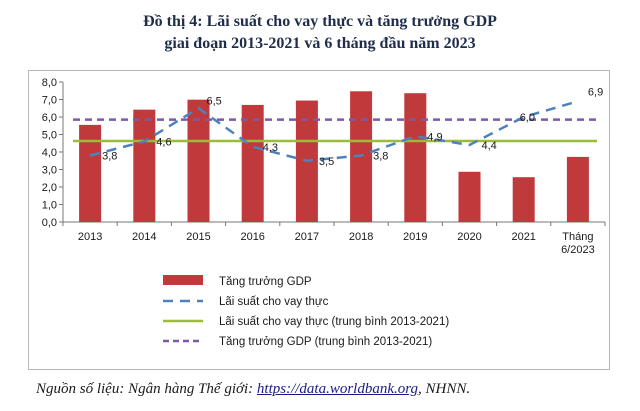 Image resolution: width=640 pixels, height=411 pixels. Describe the element at coordinates (361, 237) in the screenshot. I see `x-tick-label: 2018` at that location.